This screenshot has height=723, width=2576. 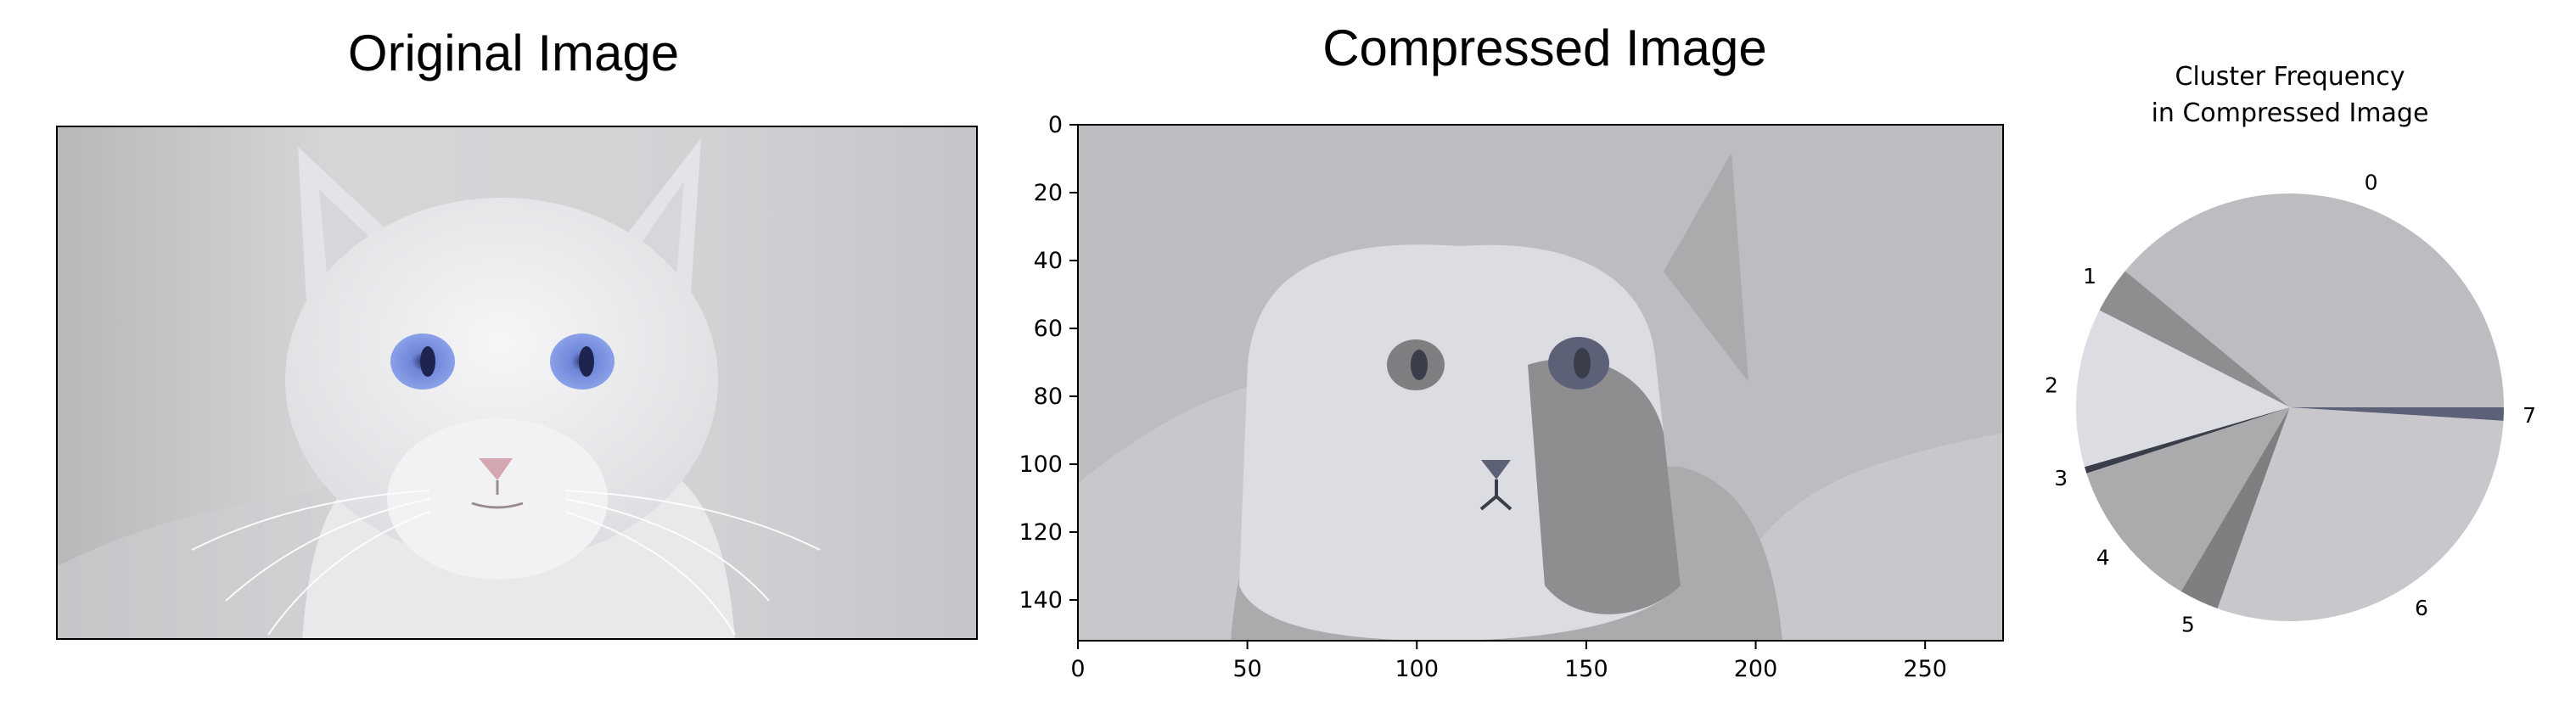 I want to click on original-right-pupil, so click(x=586, y=361).